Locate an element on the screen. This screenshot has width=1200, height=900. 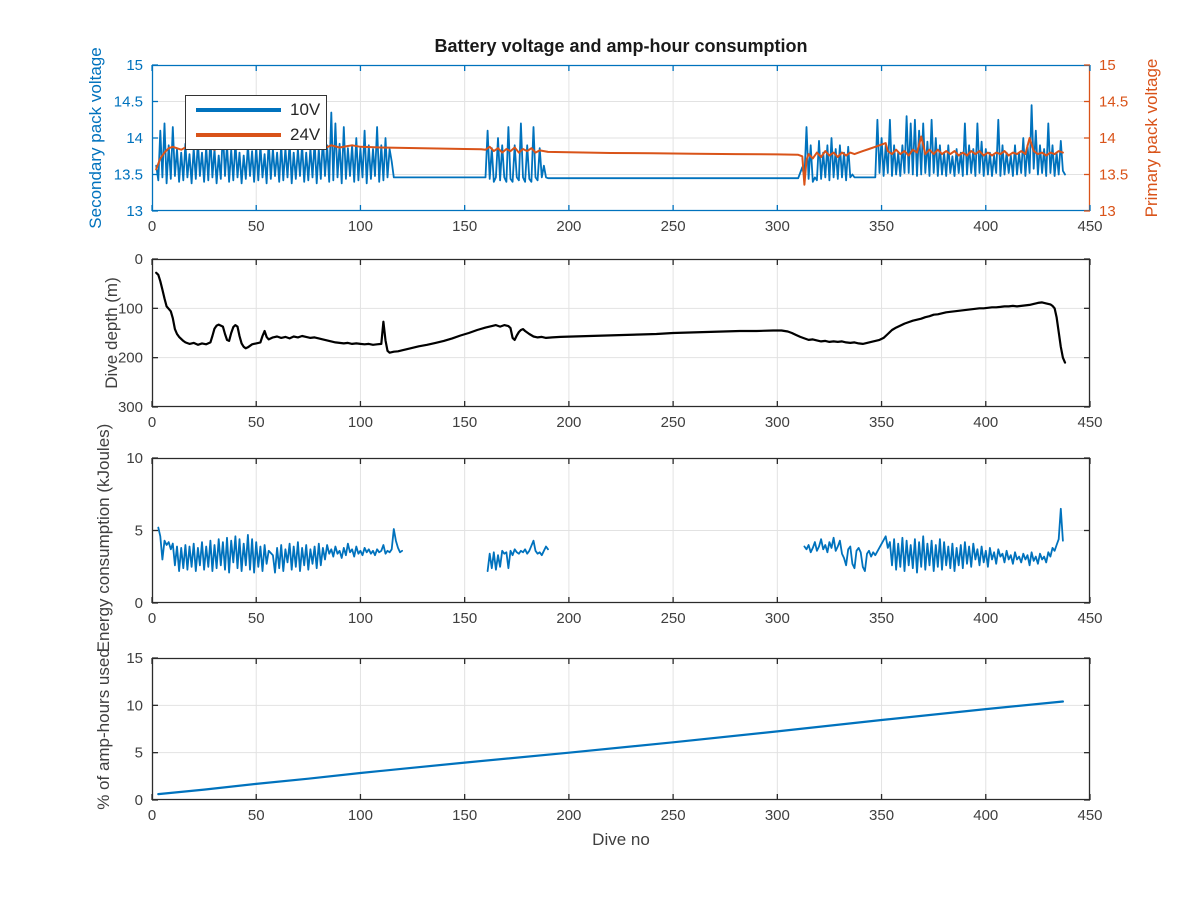
legend-entry-10v: 10V is located at coordinates (256, 110).